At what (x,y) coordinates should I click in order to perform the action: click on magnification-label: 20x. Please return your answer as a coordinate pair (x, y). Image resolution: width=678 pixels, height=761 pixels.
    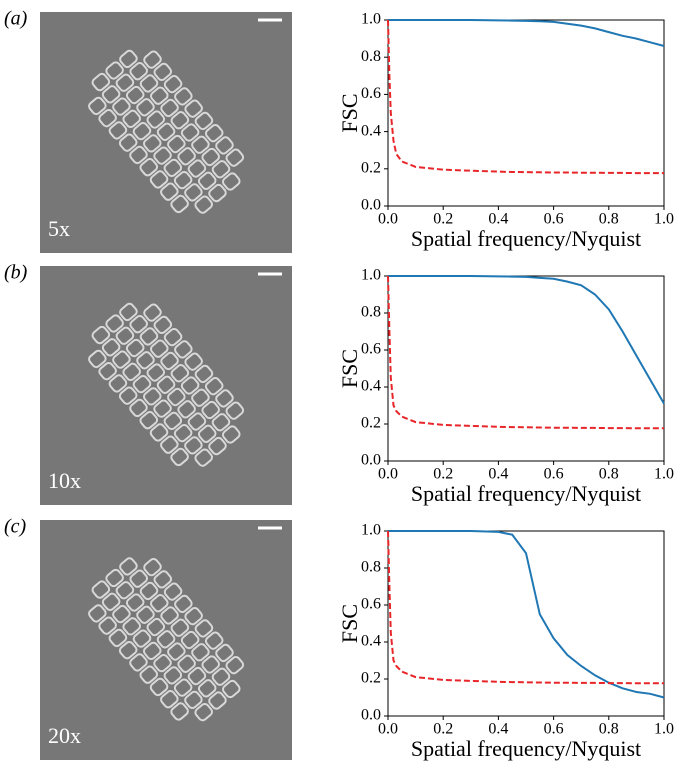
    Looking at the image, I should click on (64, 735).